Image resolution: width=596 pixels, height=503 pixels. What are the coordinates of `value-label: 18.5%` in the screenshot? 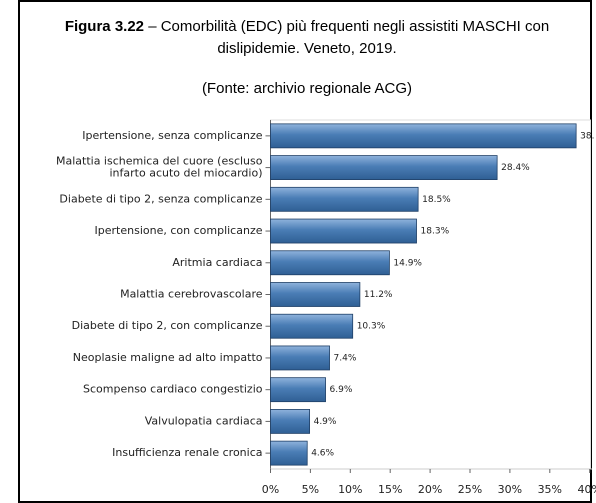 It's located at (436, 200).